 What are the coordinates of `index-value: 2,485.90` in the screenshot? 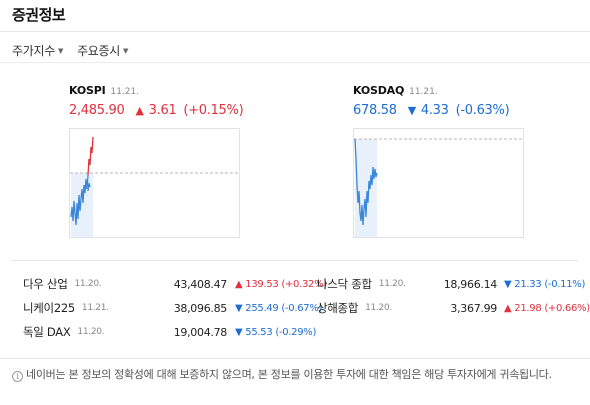 It's located at (97, 110).